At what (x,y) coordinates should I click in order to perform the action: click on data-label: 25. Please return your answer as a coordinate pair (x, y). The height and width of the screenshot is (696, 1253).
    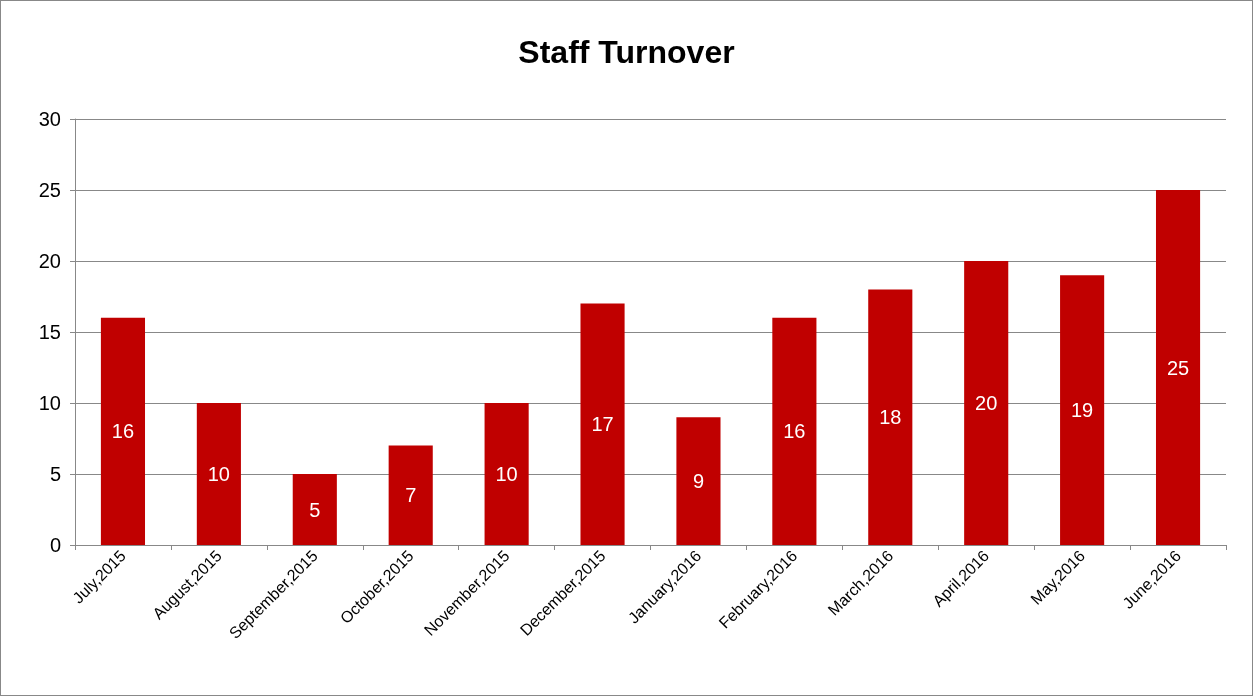
    Looking at the image, I should click on (1178, 367).